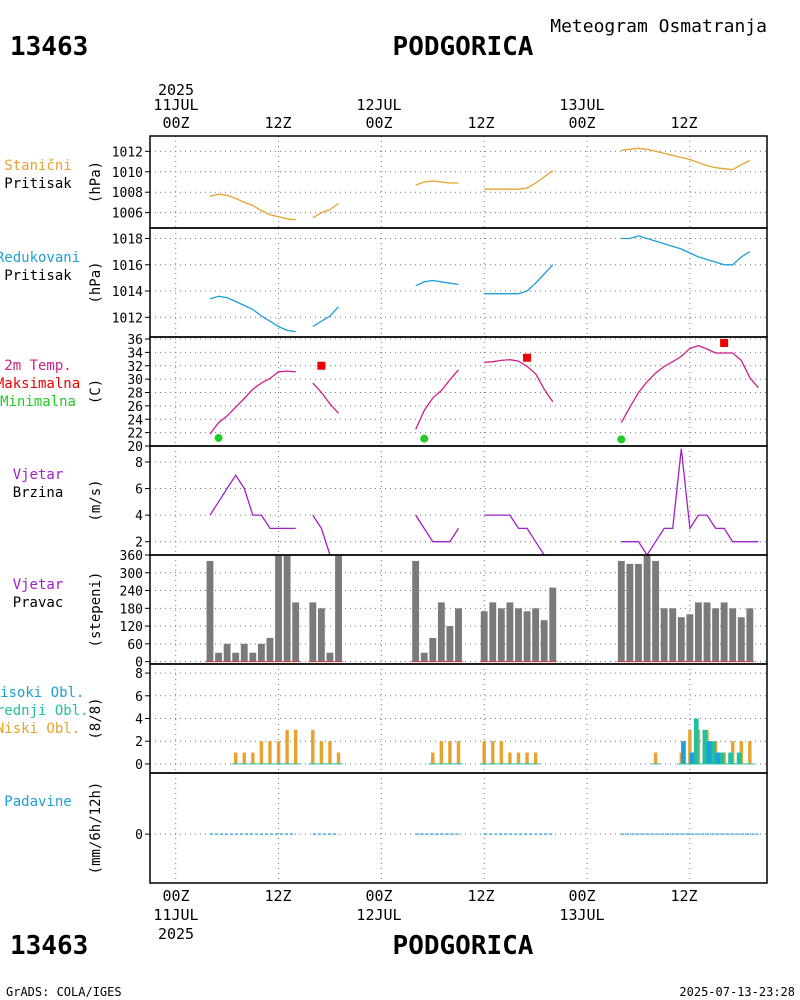 The height and width of the screenshot is (1000, 800). I want to click on hour-bottom-2: 12Z, so click(277, 896).